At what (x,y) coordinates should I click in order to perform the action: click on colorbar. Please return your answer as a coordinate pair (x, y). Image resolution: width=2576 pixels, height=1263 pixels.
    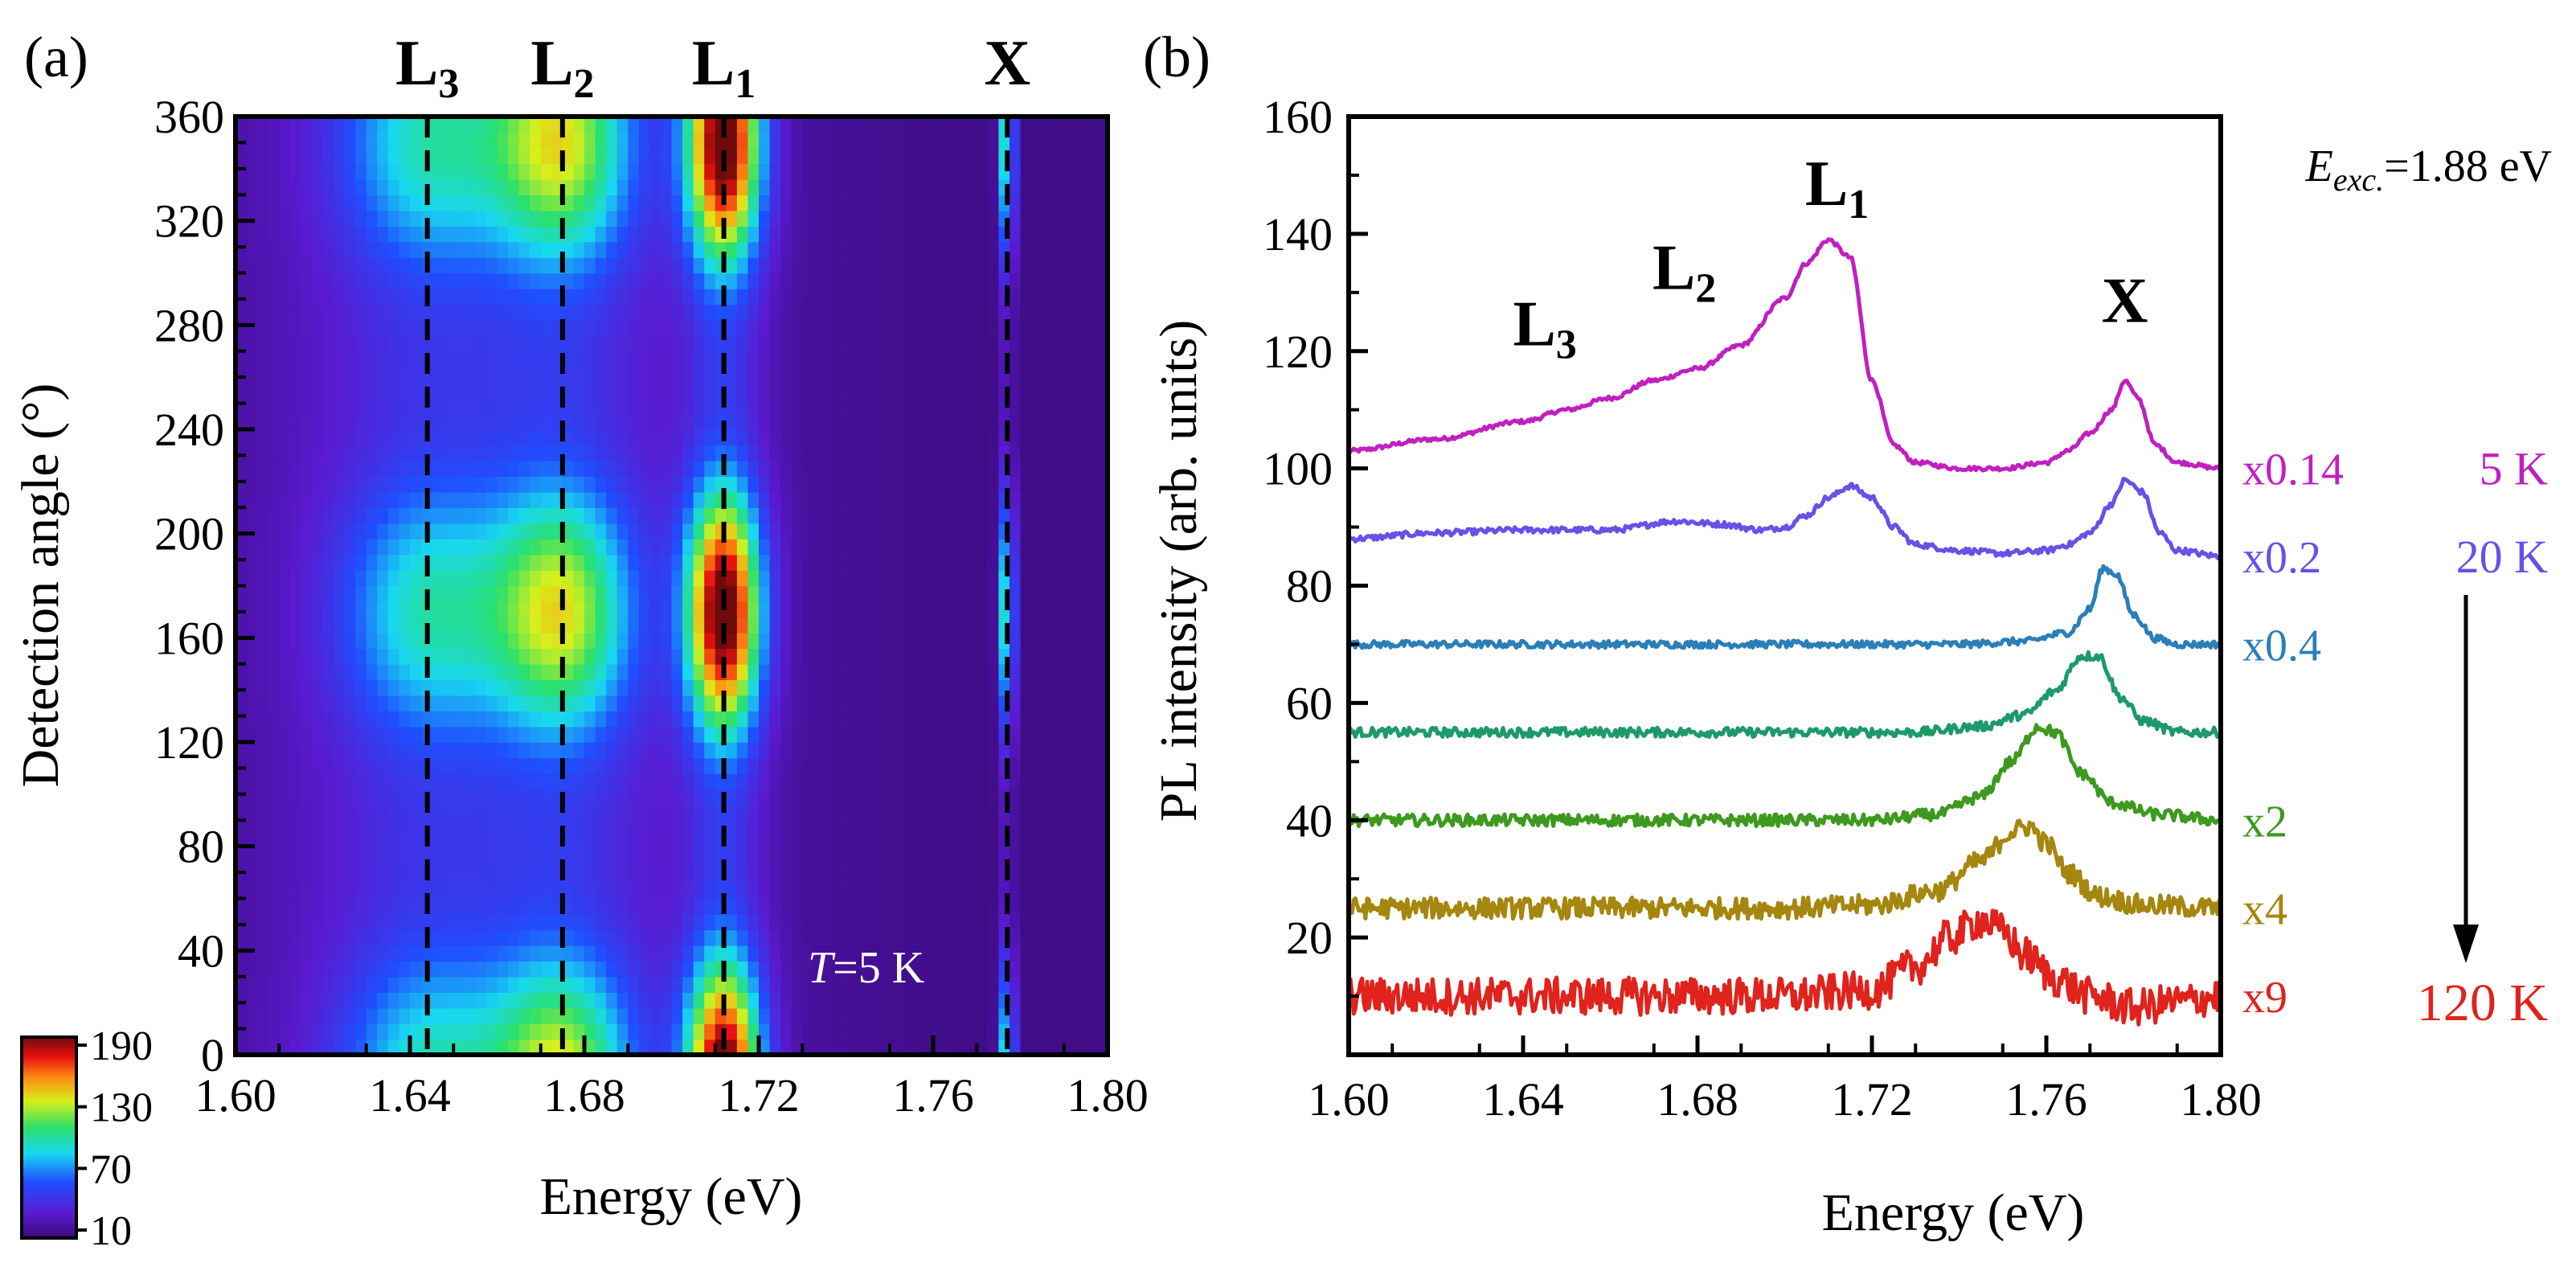
    Looking at the image, I should click on (49, 1137).